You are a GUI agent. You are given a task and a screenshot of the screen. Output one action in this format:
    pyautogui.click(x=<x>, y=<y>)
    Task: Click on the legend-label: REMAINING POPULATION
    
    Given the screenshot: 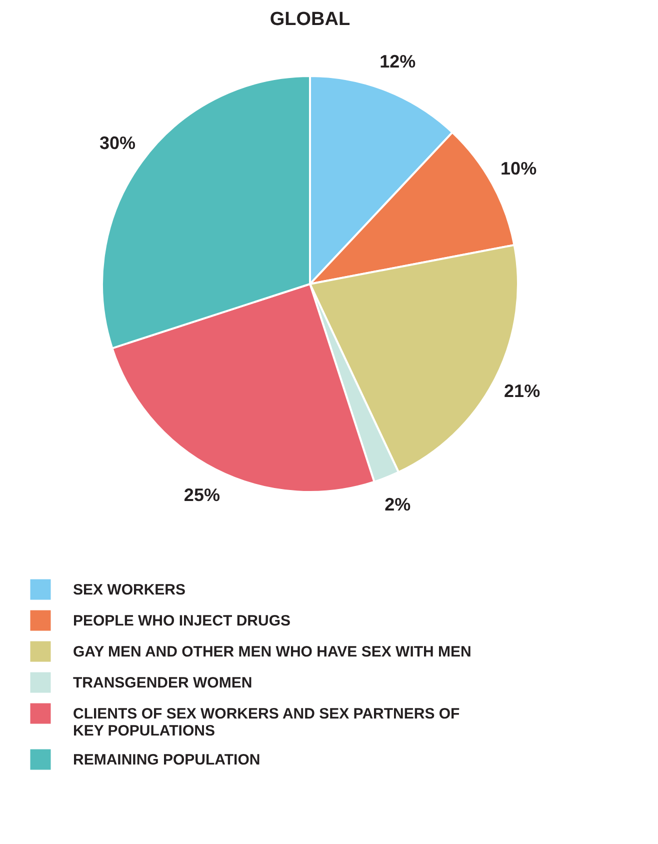 What is the action you would take?
    pyautogui.click(x=166, y=760)
    